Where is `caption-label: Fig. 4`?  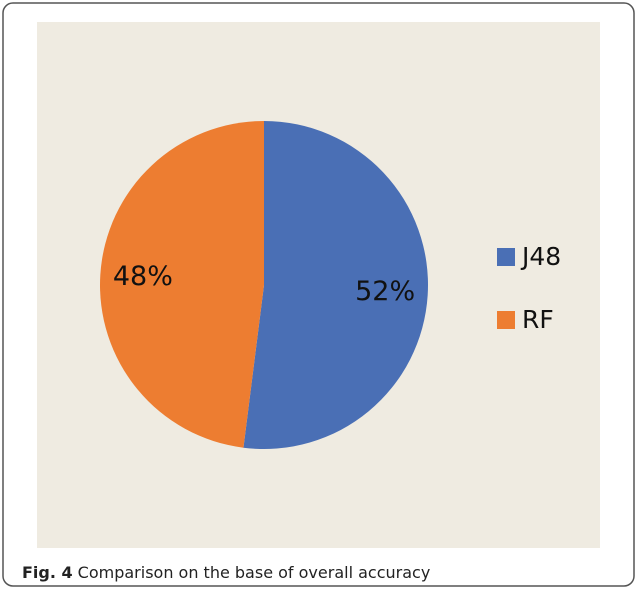
caption-label: Fig. 4 is located at coordinates (47, 572).